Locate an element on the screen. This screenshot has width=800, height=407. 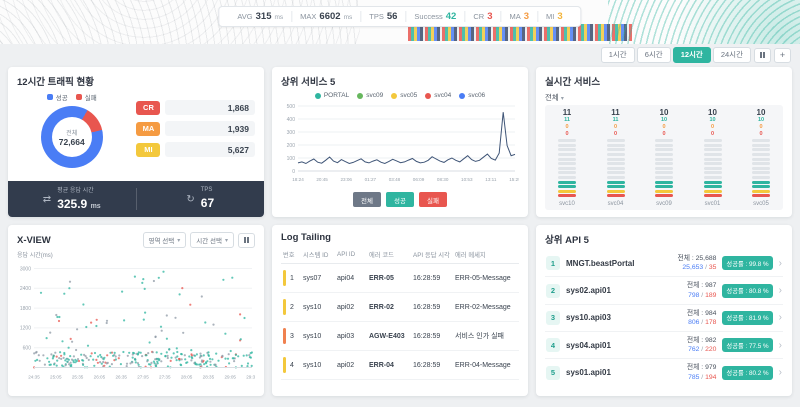
metric-mi: MI 3 is located at coordinates (554, 16).